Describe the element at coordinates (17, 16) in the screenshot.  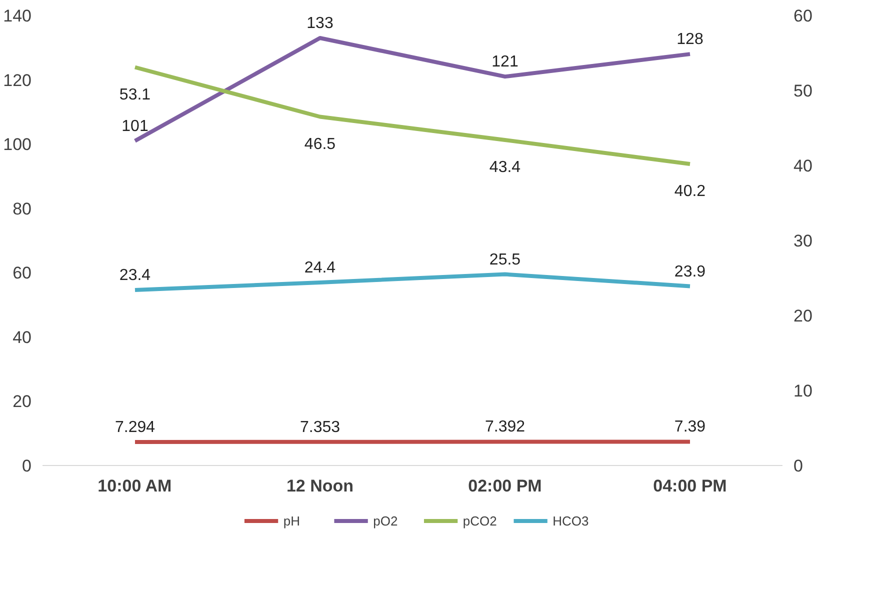
I see `y-tick-label: 140` at that location.